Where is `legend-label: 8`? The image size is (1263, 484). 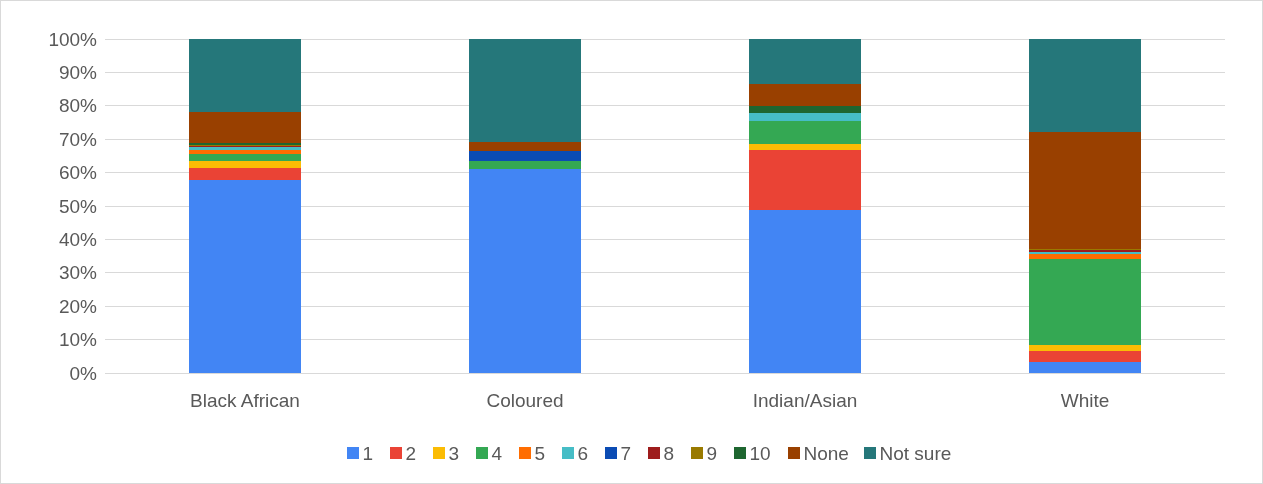
legend-label: 8 is located at coordinates (669, 453).